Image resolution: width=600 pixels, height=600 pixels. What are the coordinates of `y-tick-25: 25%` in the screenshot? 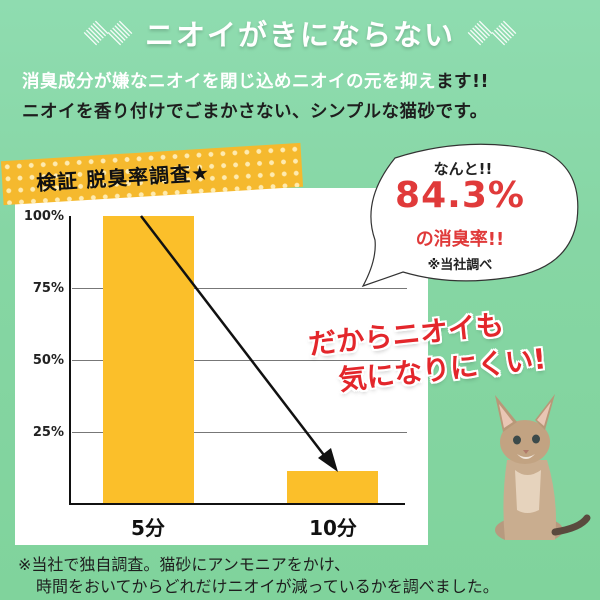 It's located at (48, 432).